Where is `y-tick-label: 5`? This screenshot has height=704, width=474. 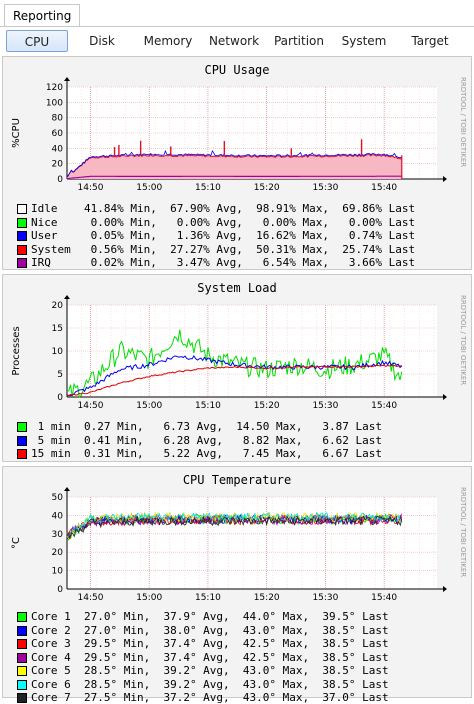 y-tick-label: 5 is located at coordinates (60, 375).